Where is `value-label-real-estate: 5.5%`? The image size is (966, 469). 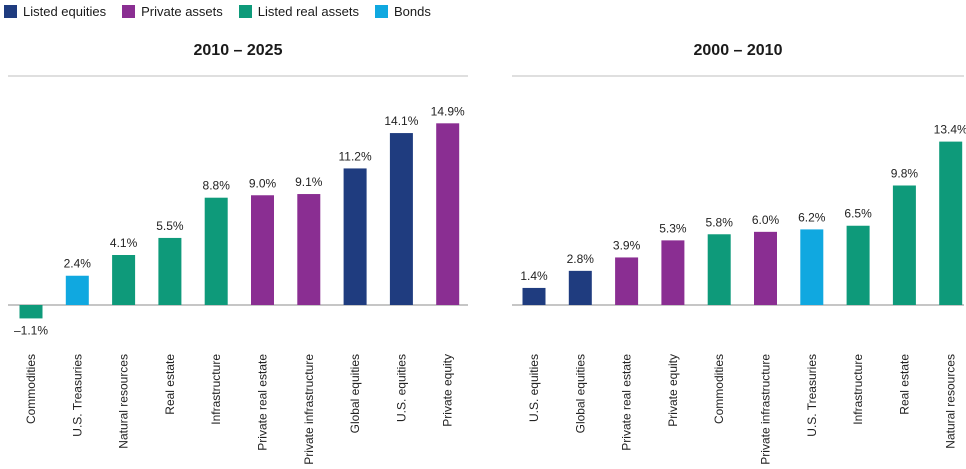 value-label-real-estate: 5.5% is located at coordinates (170, 226).